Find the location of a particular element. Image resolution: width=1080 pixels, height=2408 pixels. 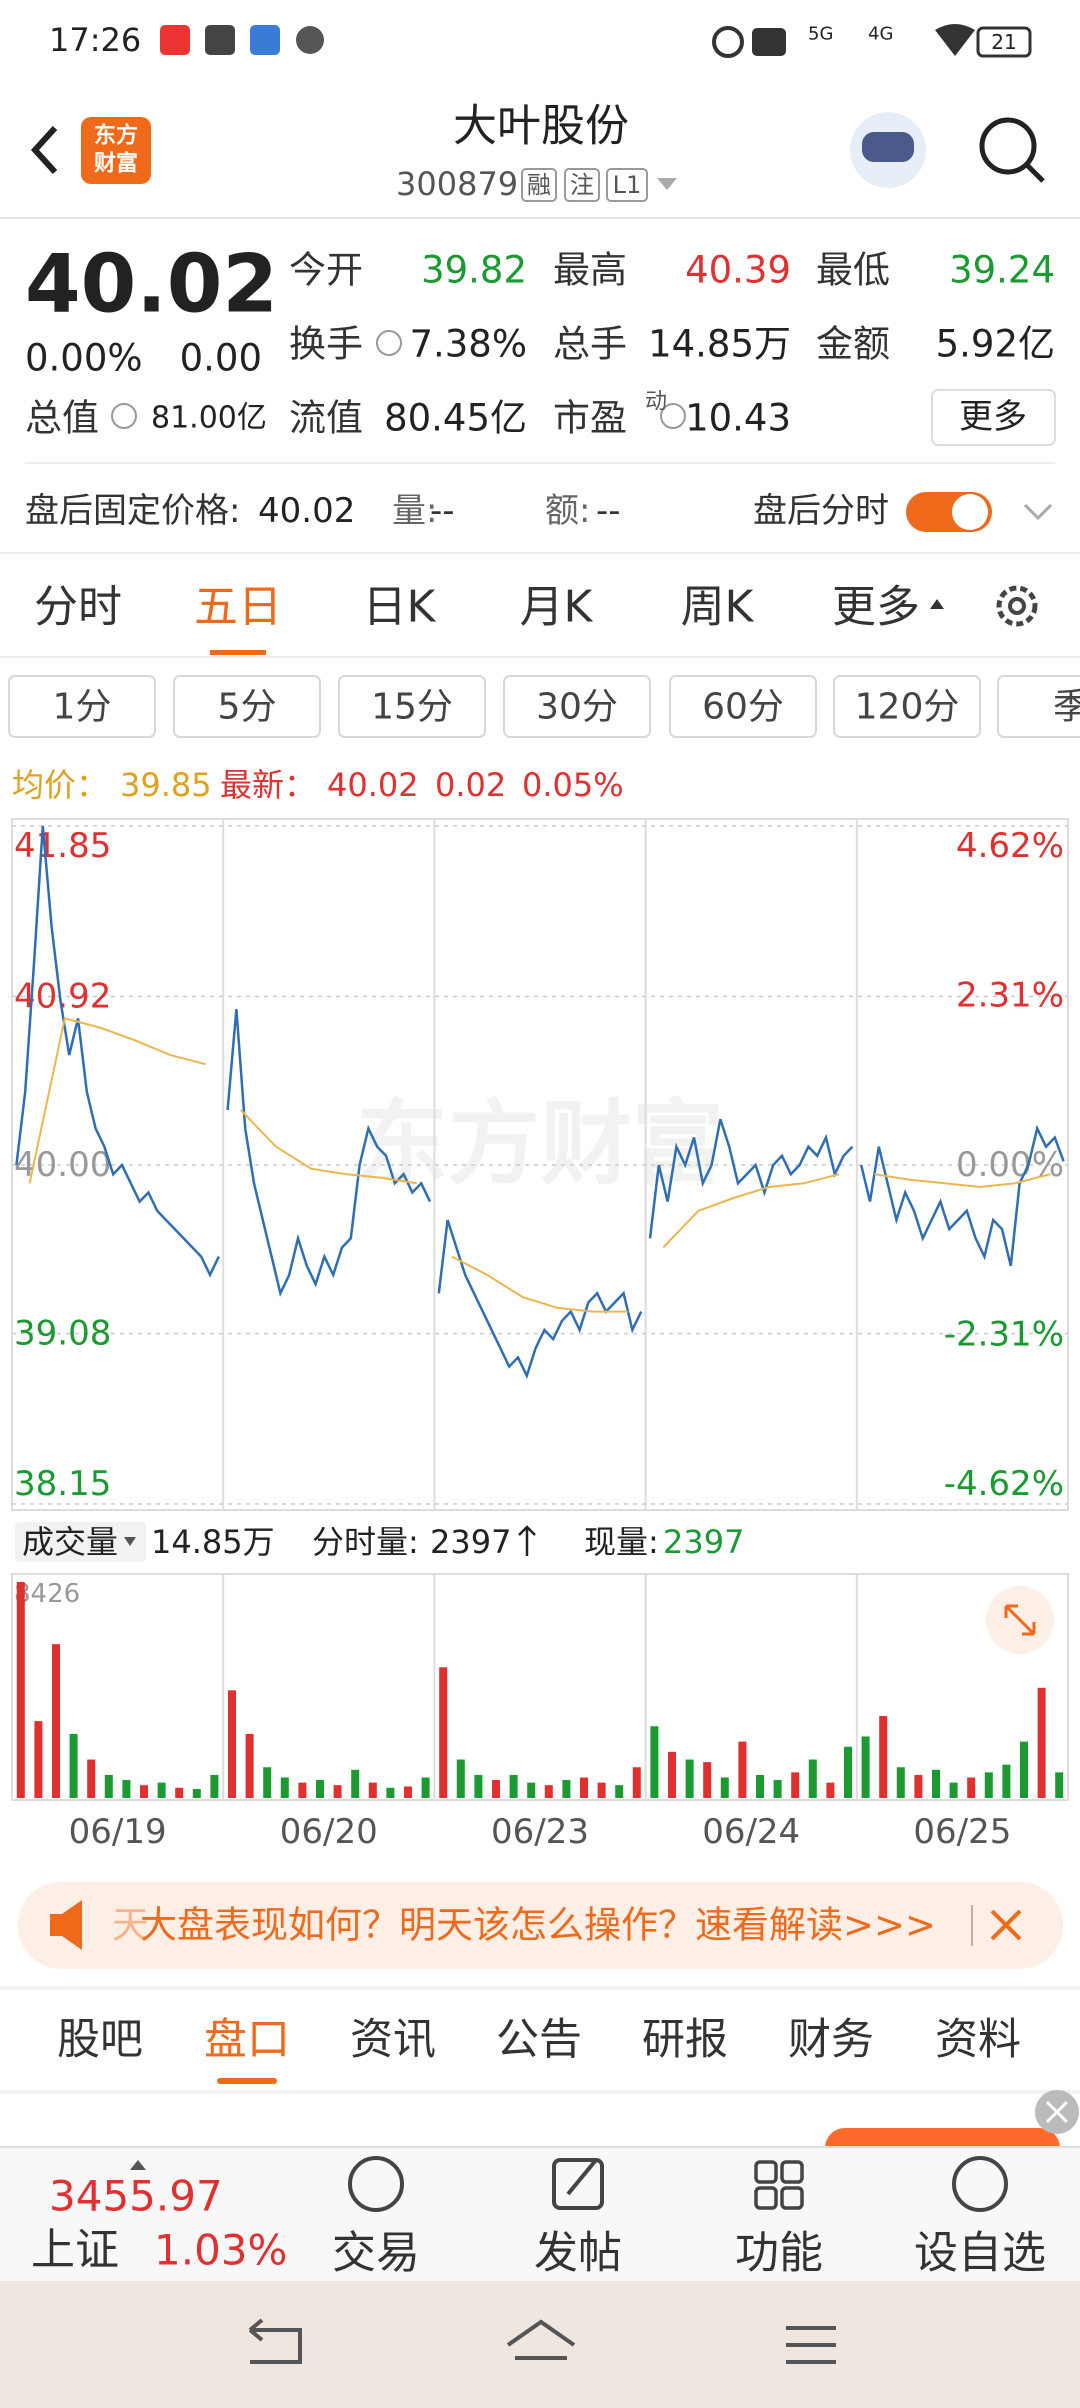

settings-button is located at coordinates (1017, 606).